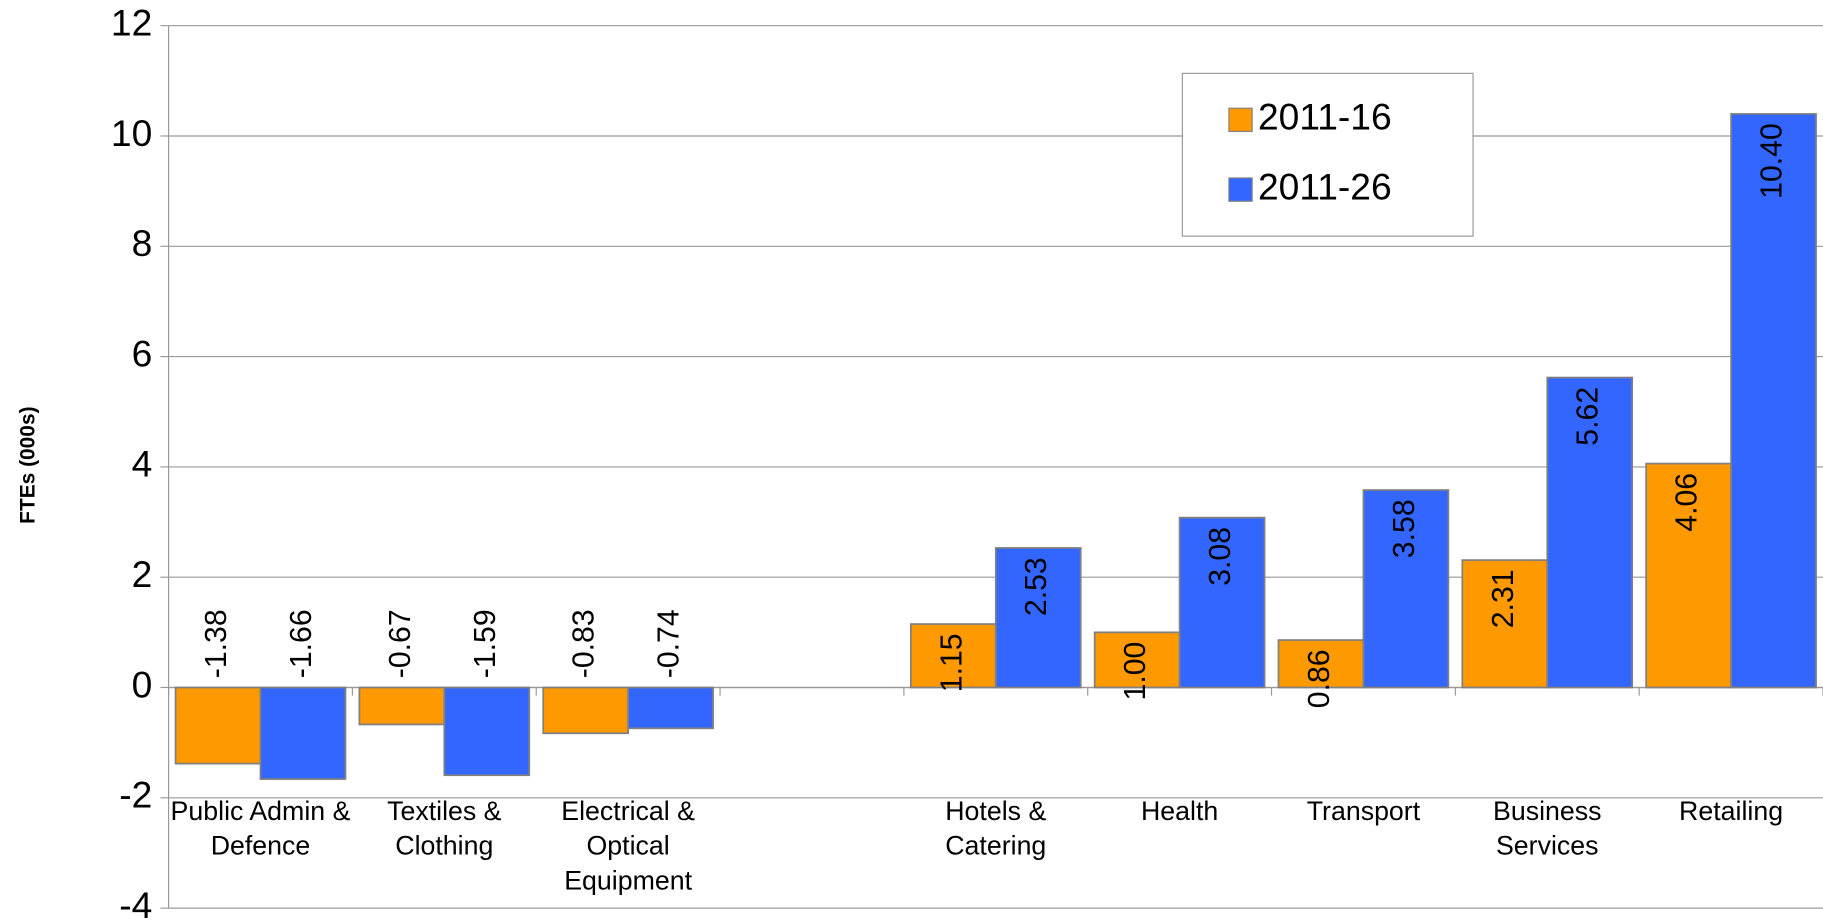 This screenshot has width=1823, height=921. Describe the element at coordinates (584, 643) in the screenshot. I see `data-label: -0.83` at that location.